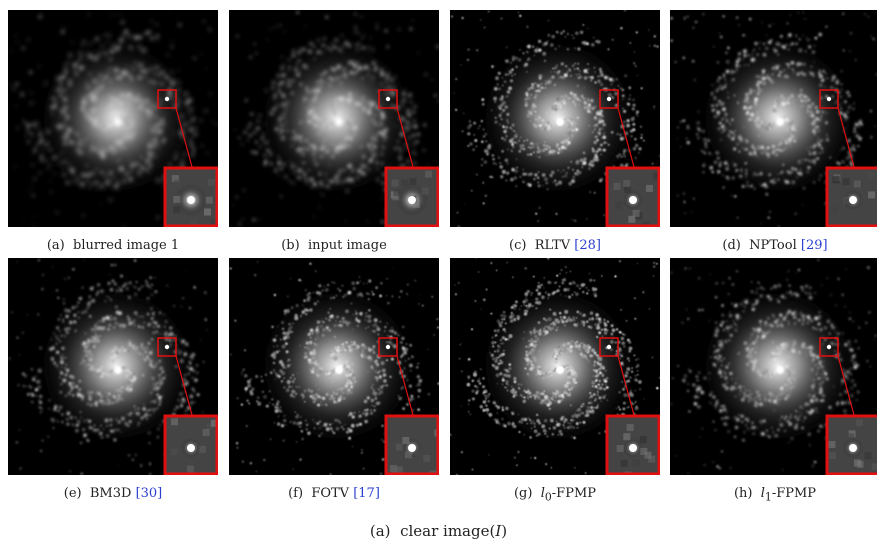 The height and width of the screenshot is (555, 877). I want to click on panel-caption: (g) l0-FPMP, so click(555, 496).